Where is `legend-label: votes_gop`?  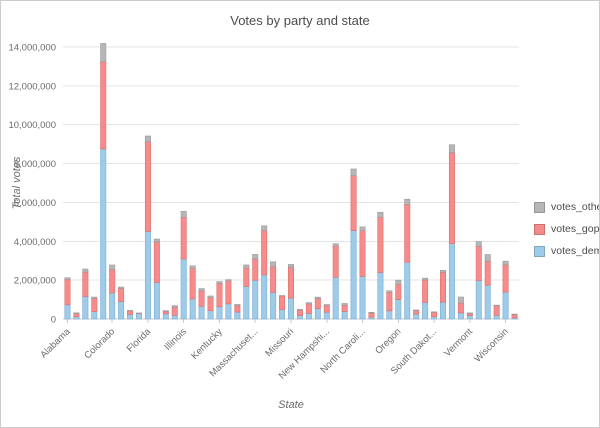 legend-label: votes_gop is located at coordinates (575, 229).